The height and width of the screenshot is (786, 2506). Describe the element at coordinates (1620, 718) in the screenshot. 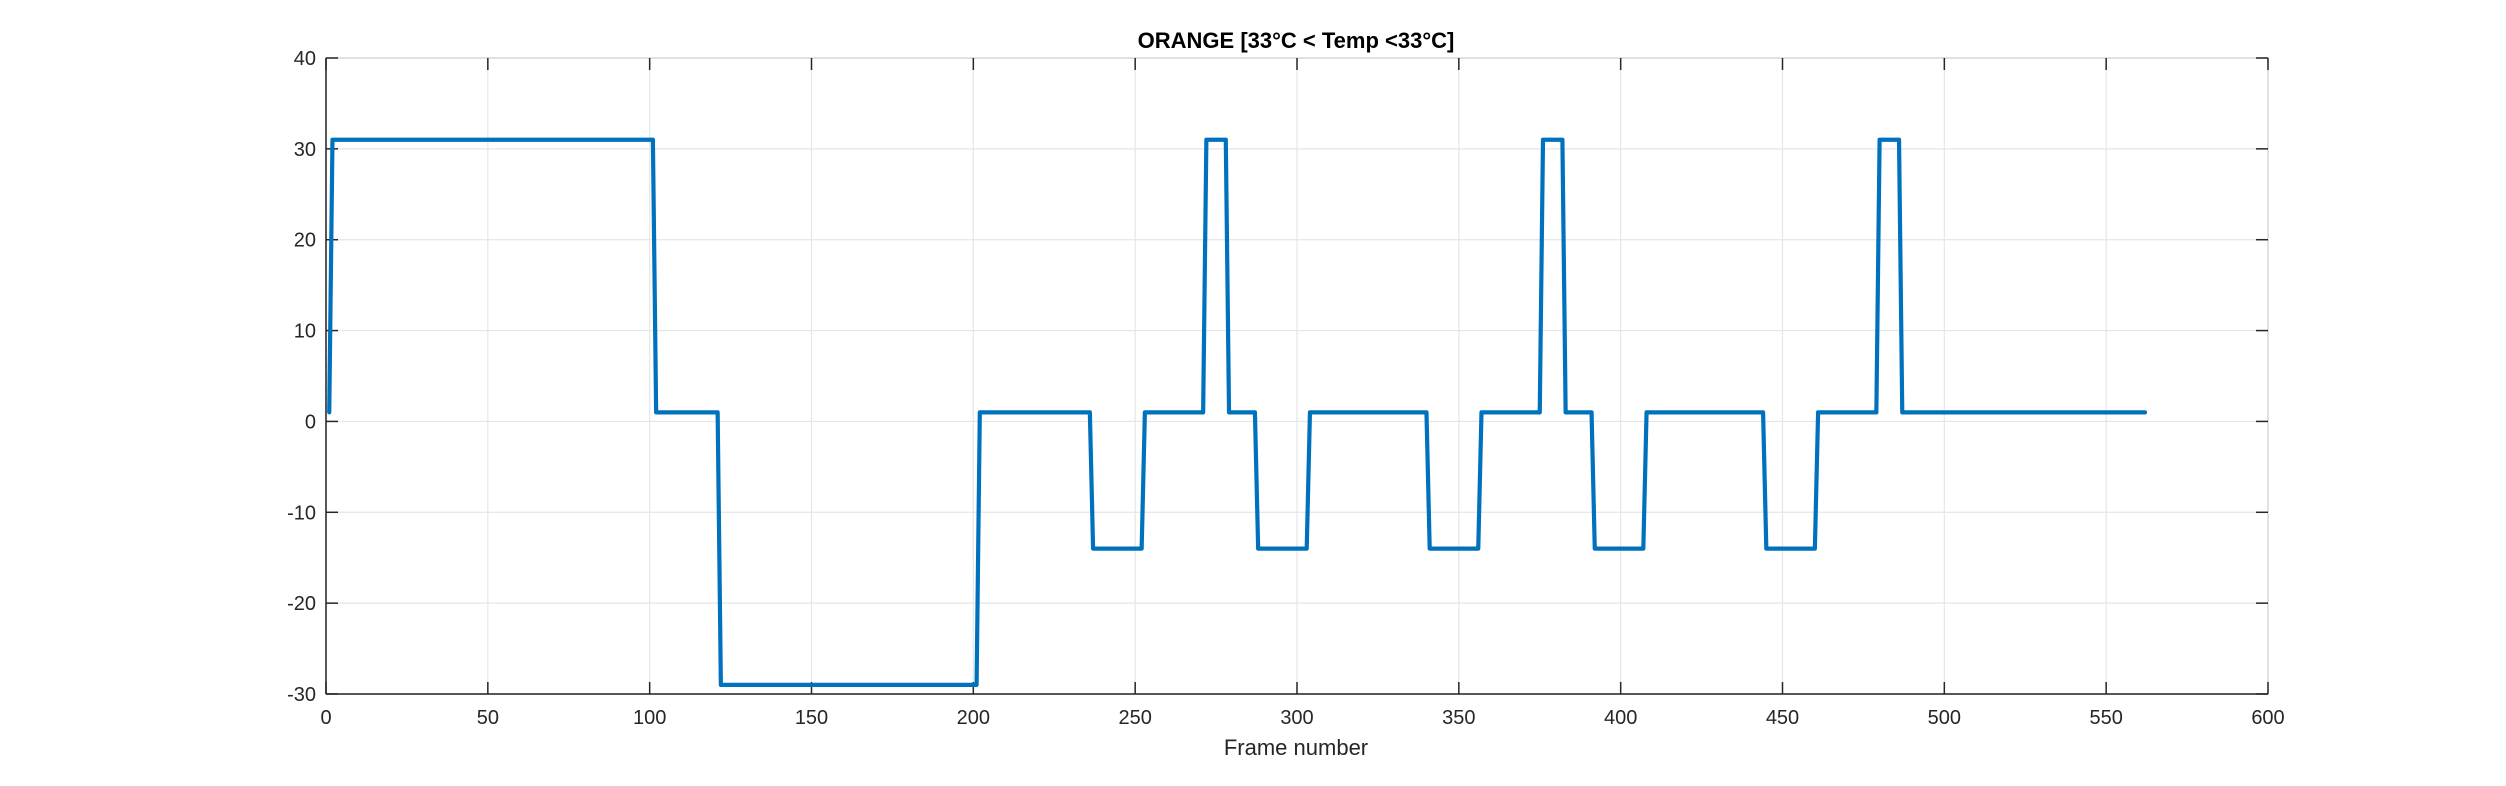

I see `x-tick-label: 400` at that location.